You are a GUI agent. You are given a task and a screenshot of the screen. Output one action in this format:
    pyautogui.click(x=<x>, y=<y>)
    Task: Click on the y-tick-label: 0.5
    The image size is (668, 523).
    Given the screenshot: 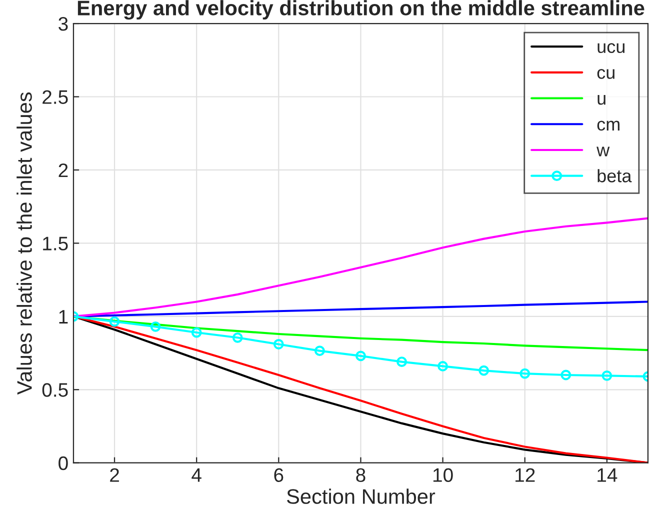 What is the action you would take?
    pyautogui.click(x=55, y=390)
    